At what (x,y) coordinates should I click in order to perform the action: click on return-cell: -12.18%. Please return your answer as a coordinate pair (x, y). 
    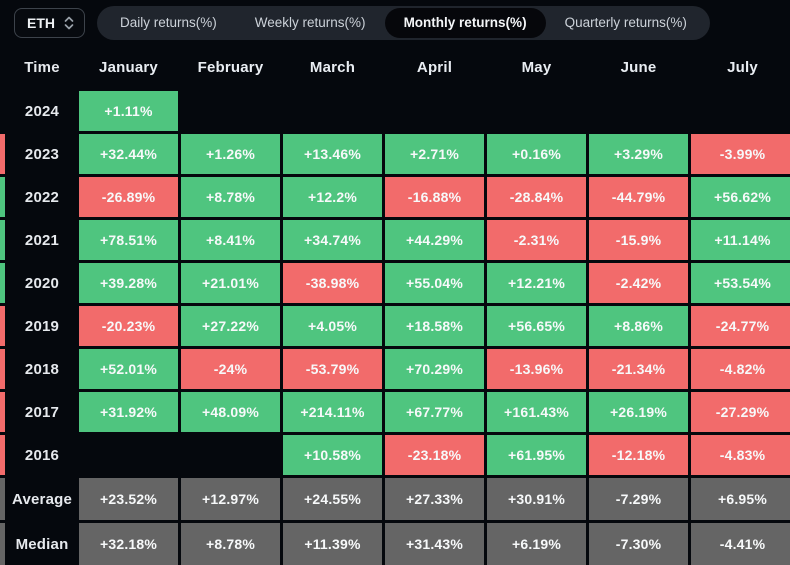
    Looking at the image, I should click on (638, 455).